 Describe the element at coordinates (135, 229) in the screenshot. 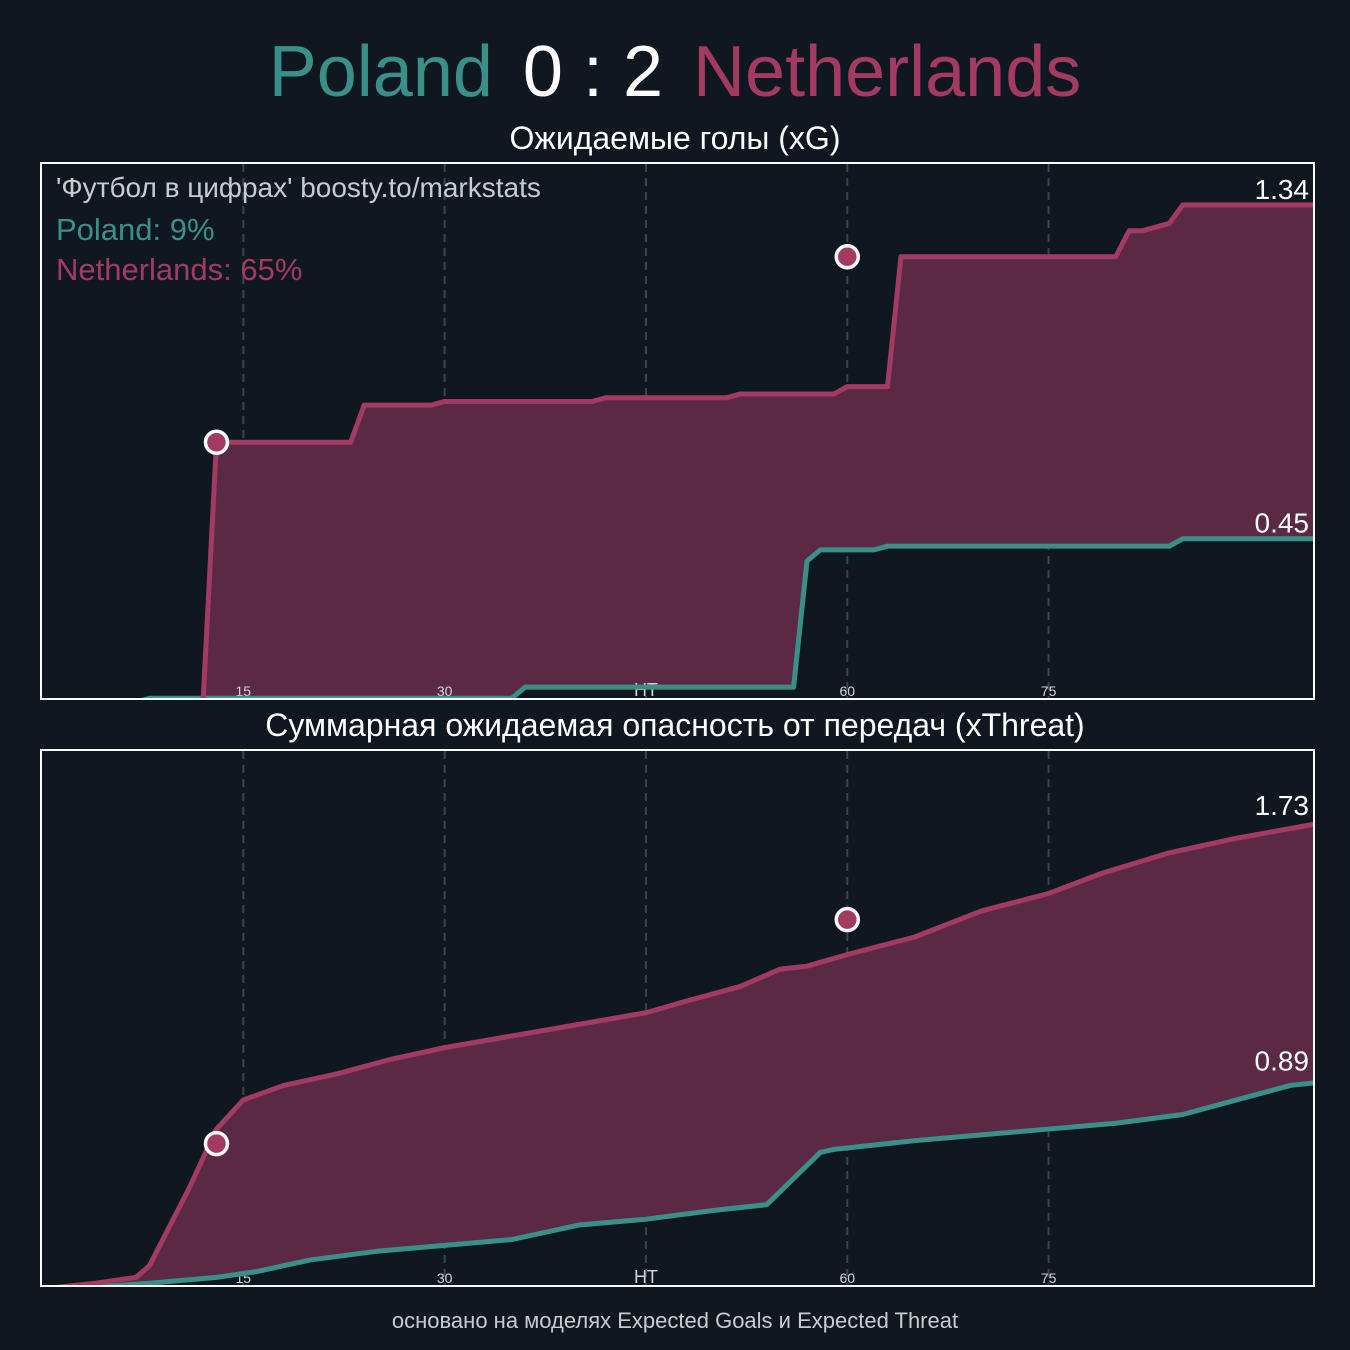

I see `home-win-probability: Poland: 9%` at that location.